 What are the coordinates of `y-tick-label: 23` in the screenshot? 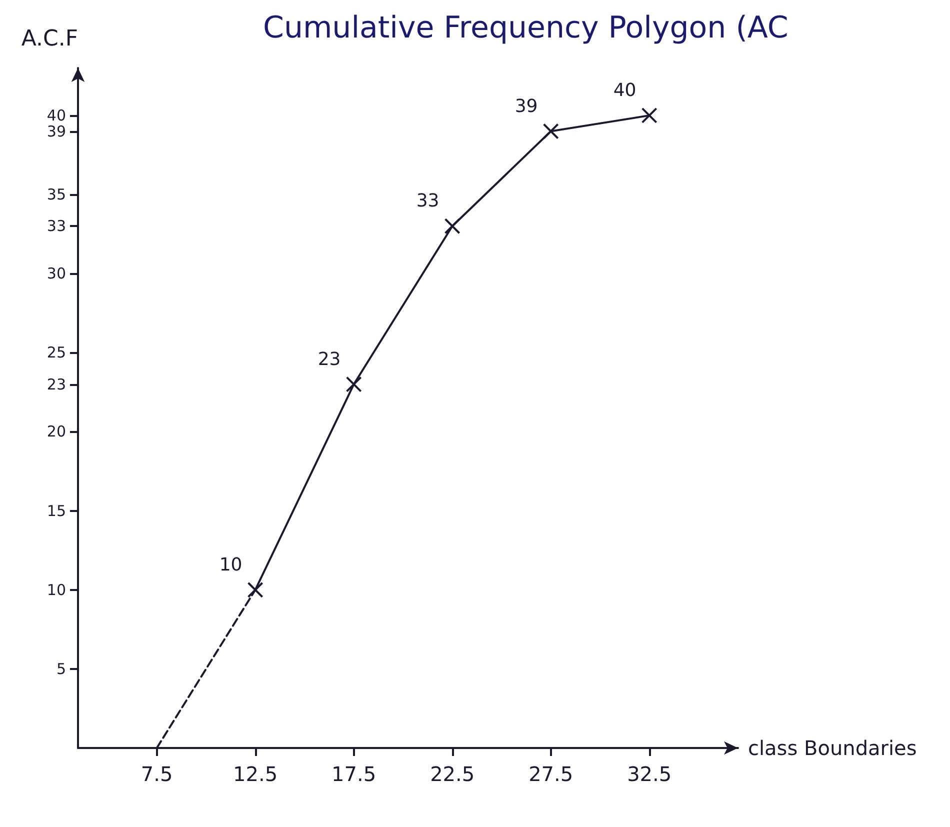 It's located at (56, 384).